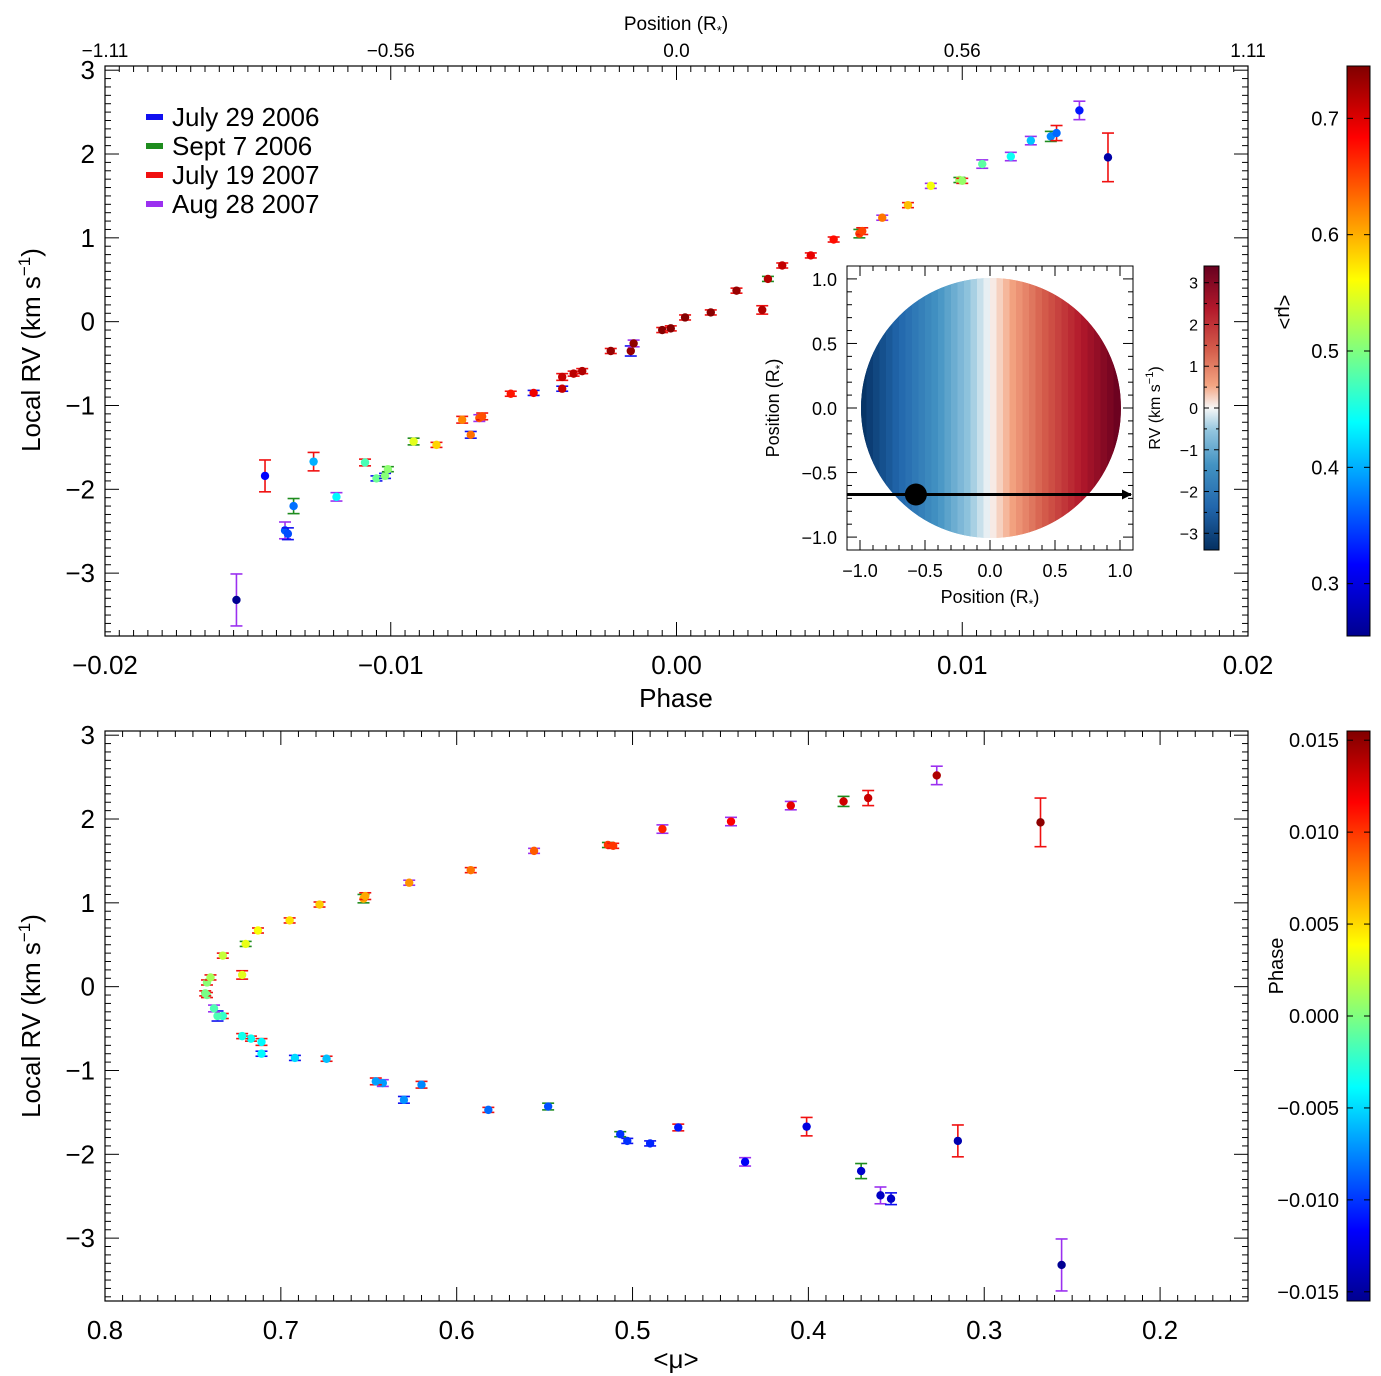 Image resolution: width=1381 pixels, height=1376 pixels. Describe the element at coordinates (30, 1016) in the screenshot. I see `bottom-y-axis-label: Local RV (km s−1)` at that location.